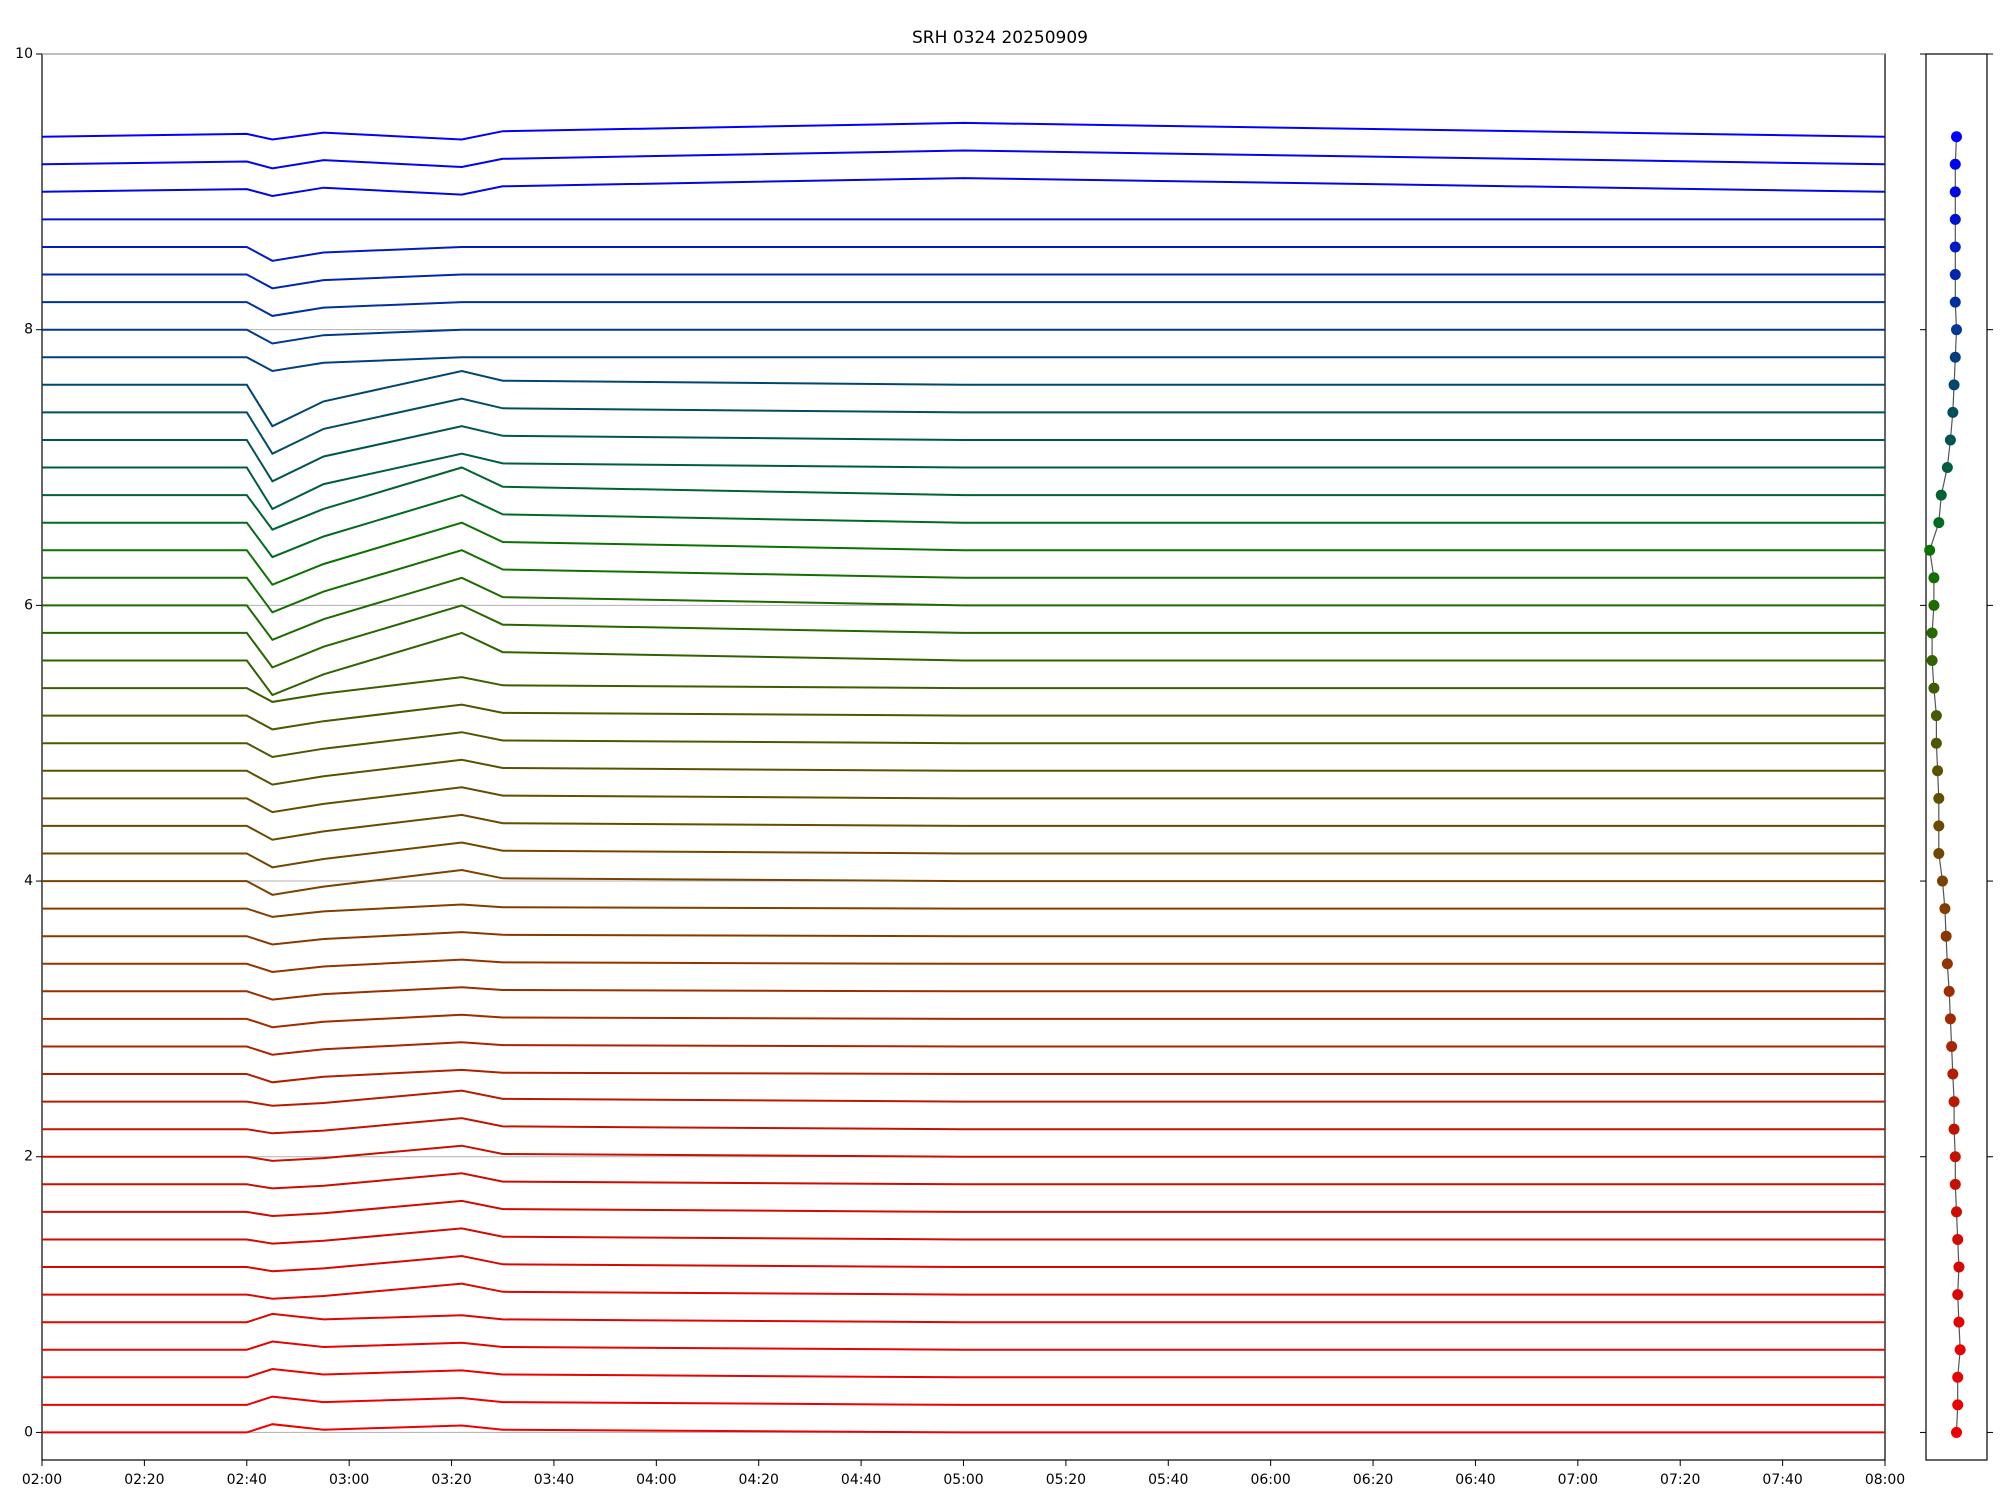  I want to click on x-tick-label: 08:00, so click(1885, 1480).